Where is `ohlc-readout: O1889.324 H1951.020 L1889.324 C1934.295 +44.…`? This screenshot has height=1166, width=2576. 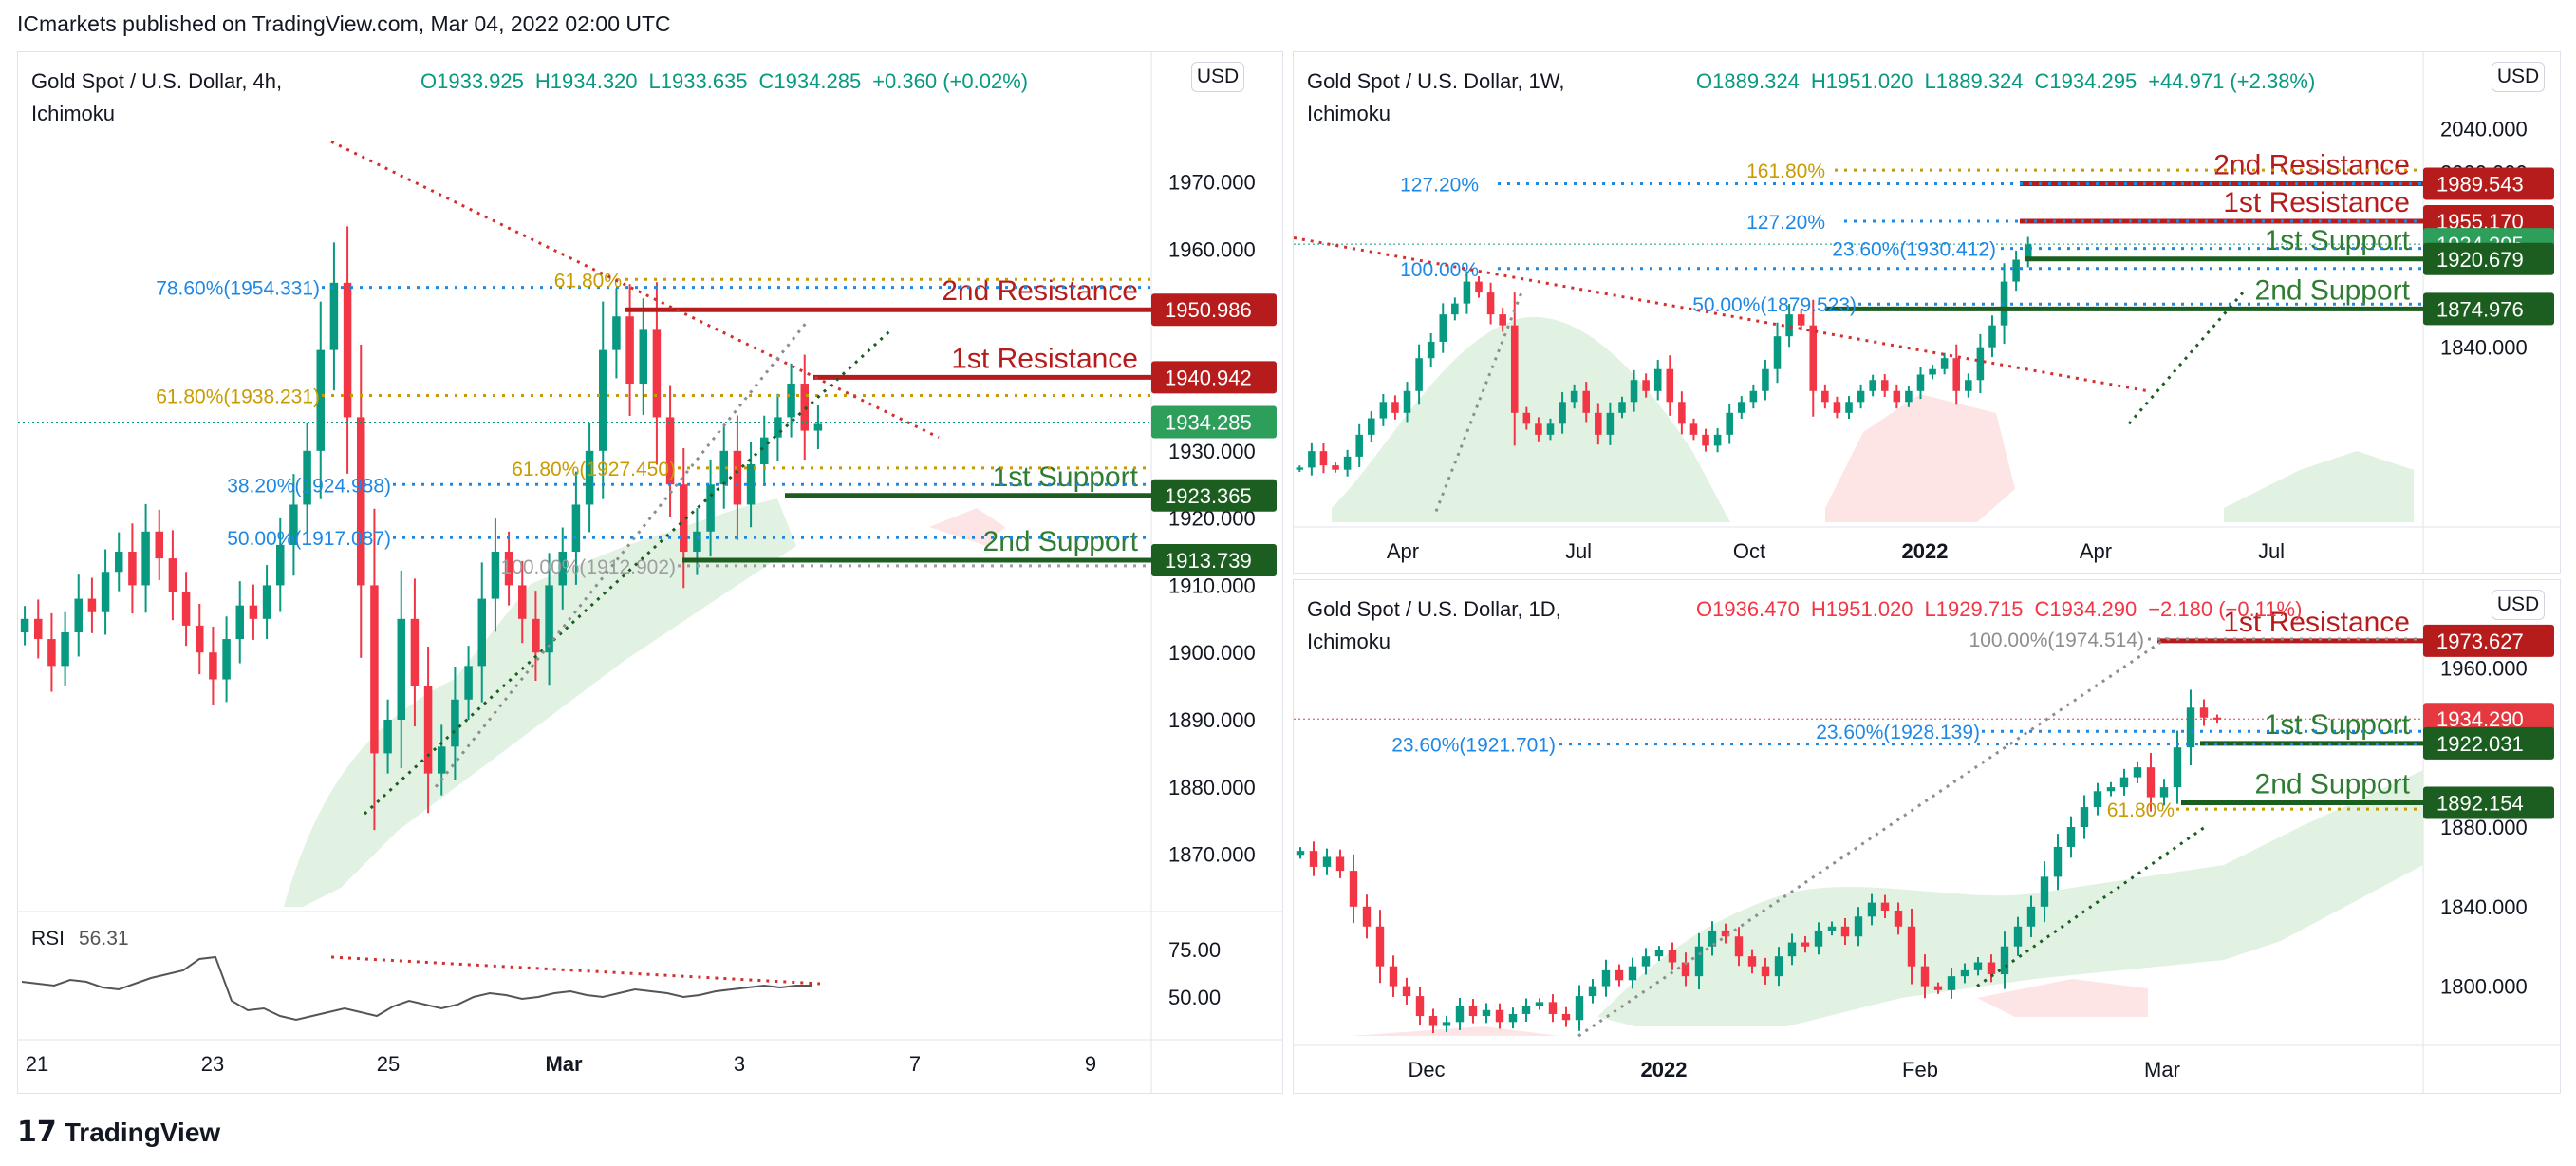
ohlc-readout: O1889.324 H1951.020 L1889.324 C1934.295 +44.… is located at coordinates (2011, 82).